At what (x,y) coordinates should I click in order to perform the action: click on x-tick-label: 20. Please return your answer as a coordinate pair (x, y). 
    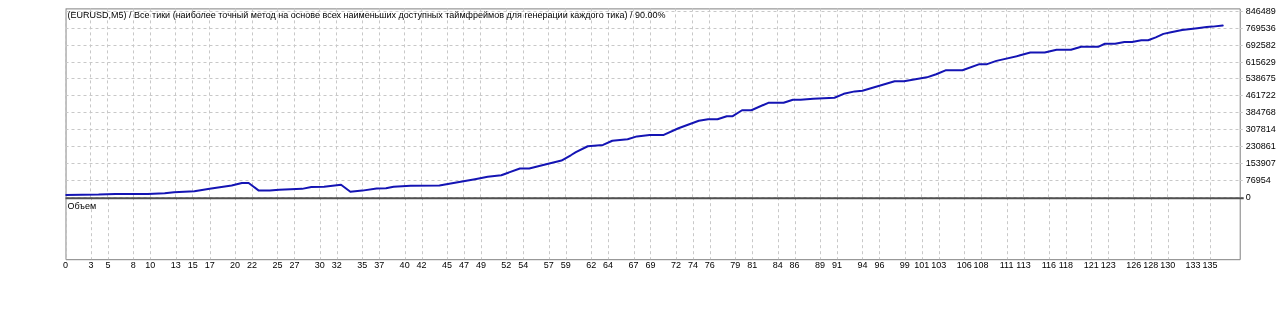
    Looking at the image, I should click on (235, 265).